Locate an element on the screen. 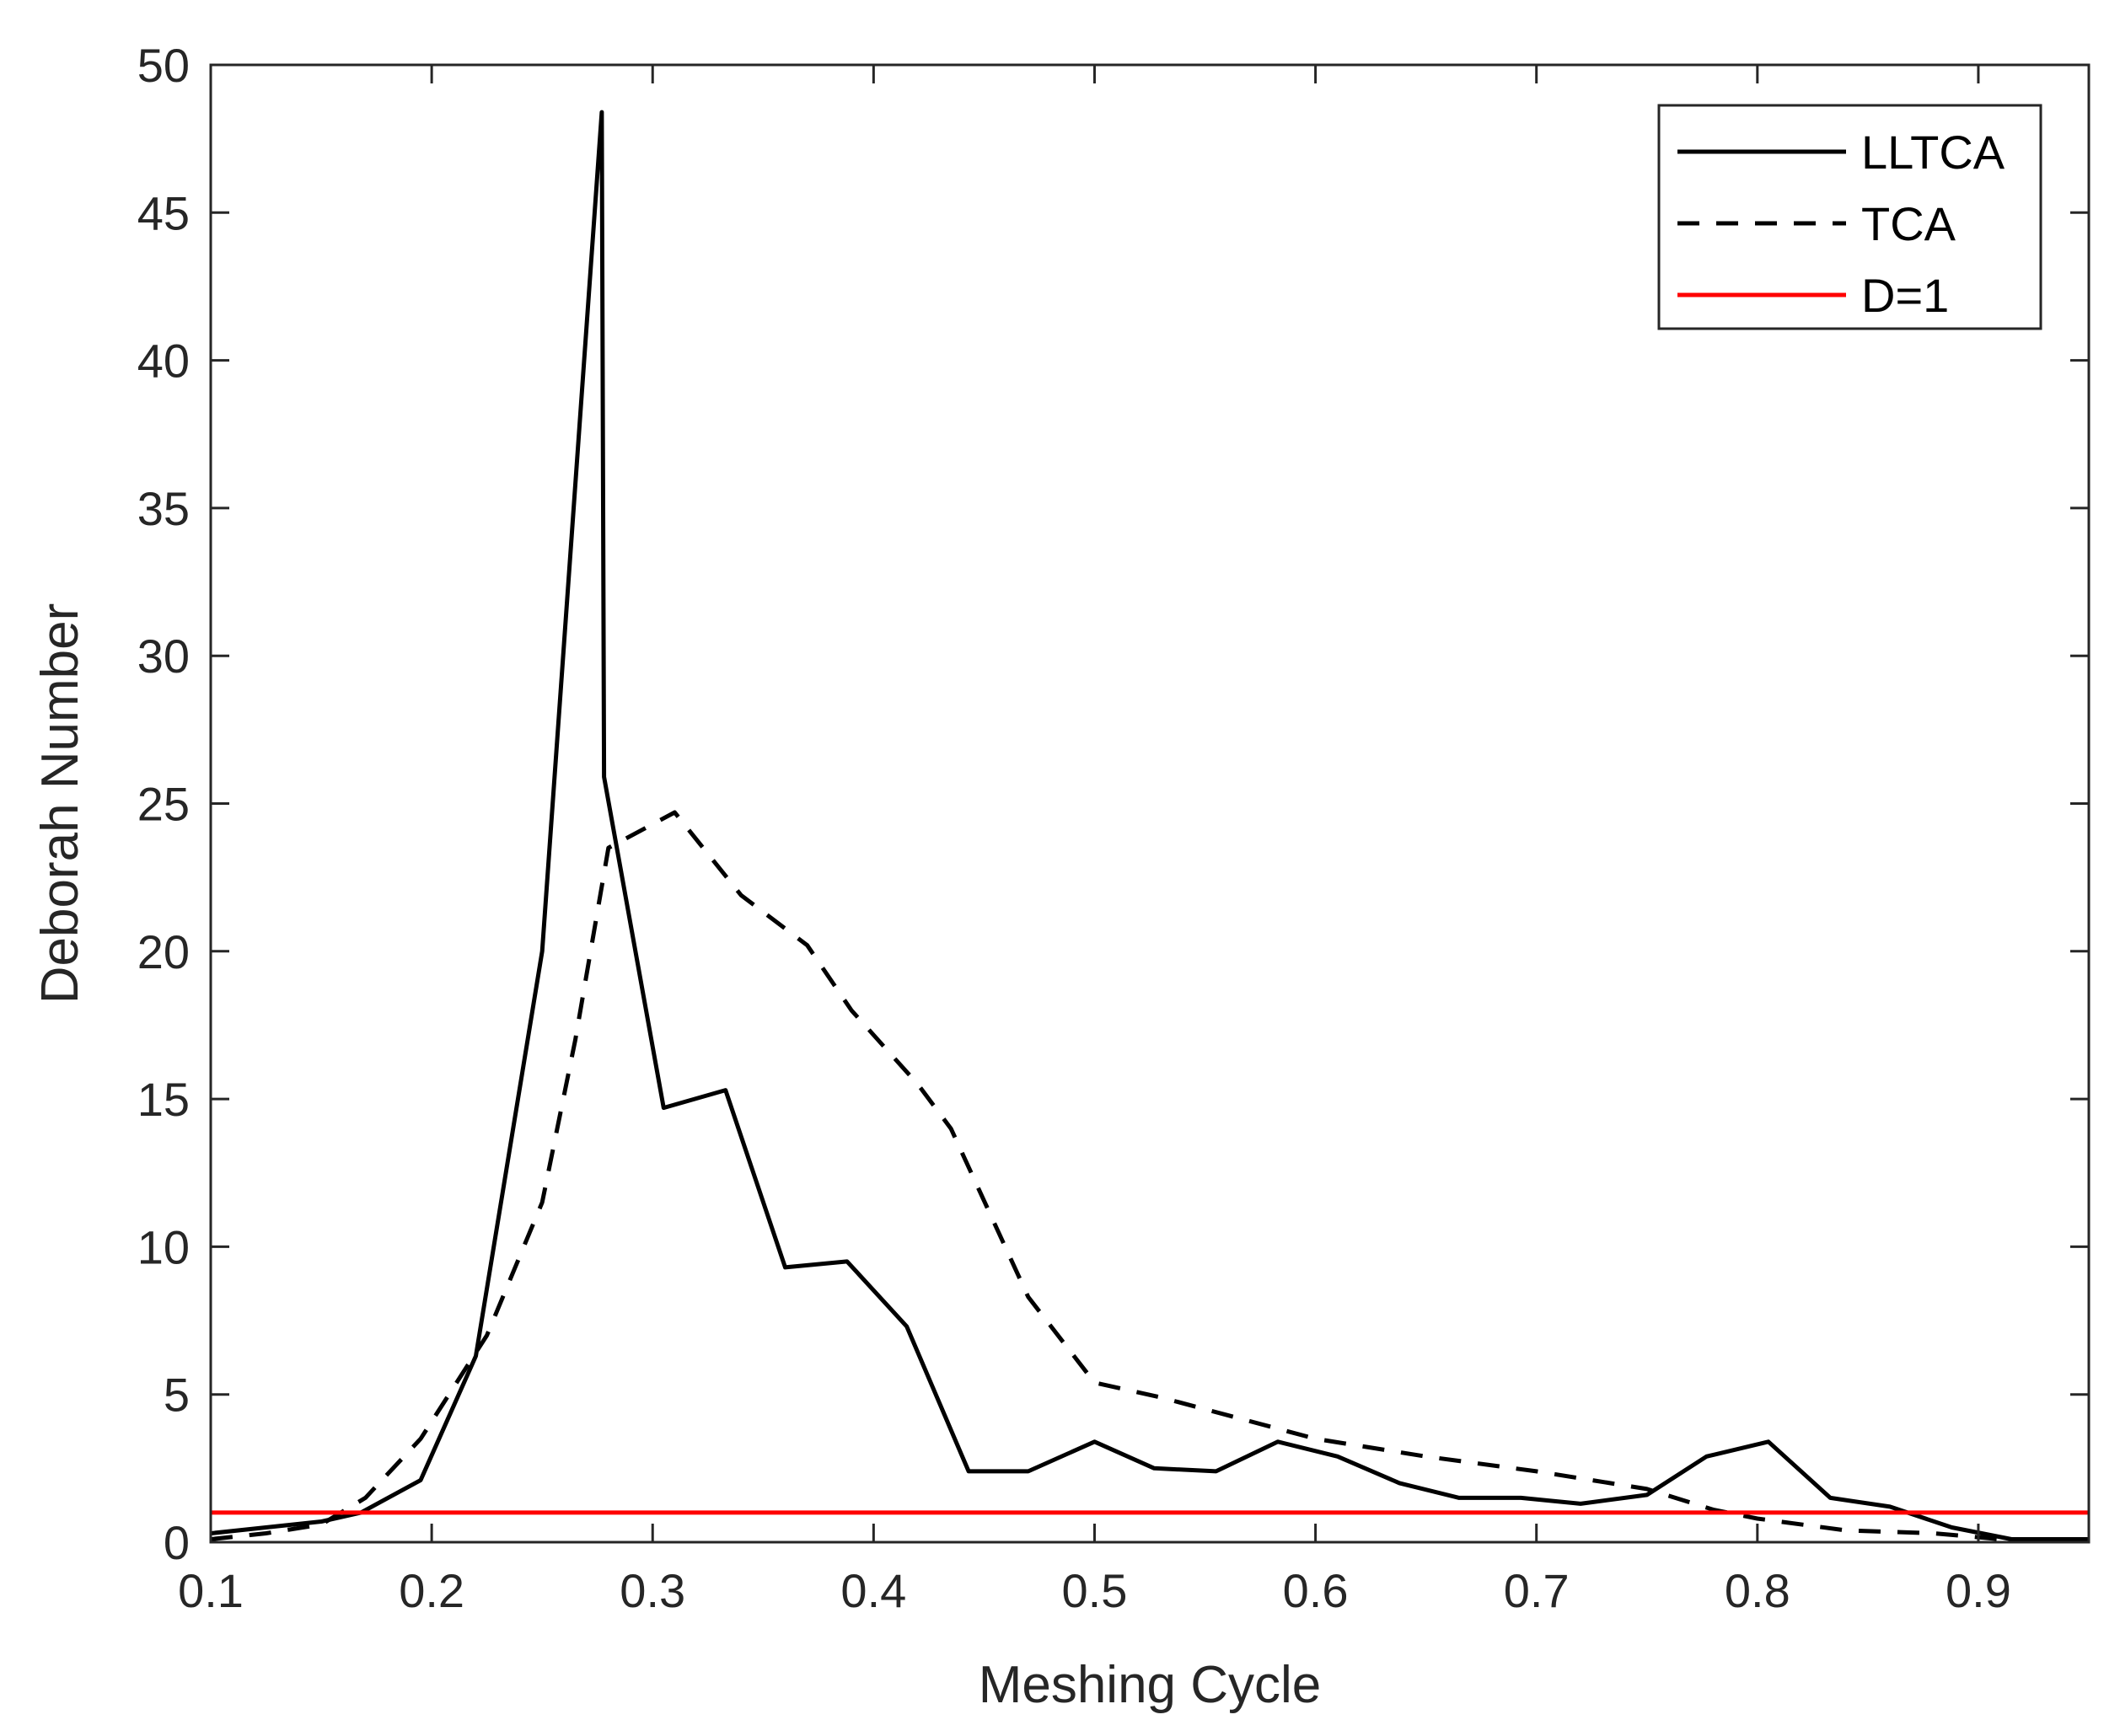  legend-box is located at coordinates (1850, 217).